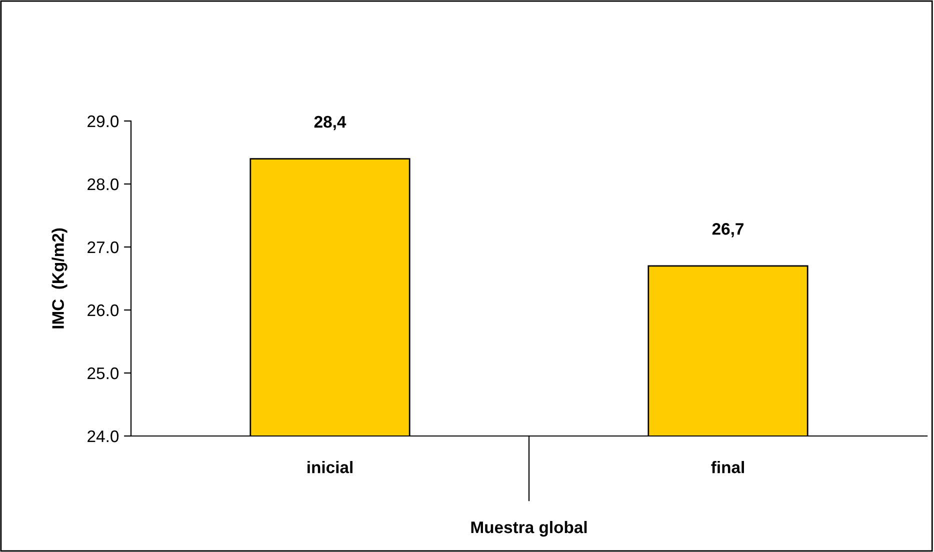 The width and height of the screenshot is (934, 552). I want to click on y-tick-label: 27.0, so click(103, 247).